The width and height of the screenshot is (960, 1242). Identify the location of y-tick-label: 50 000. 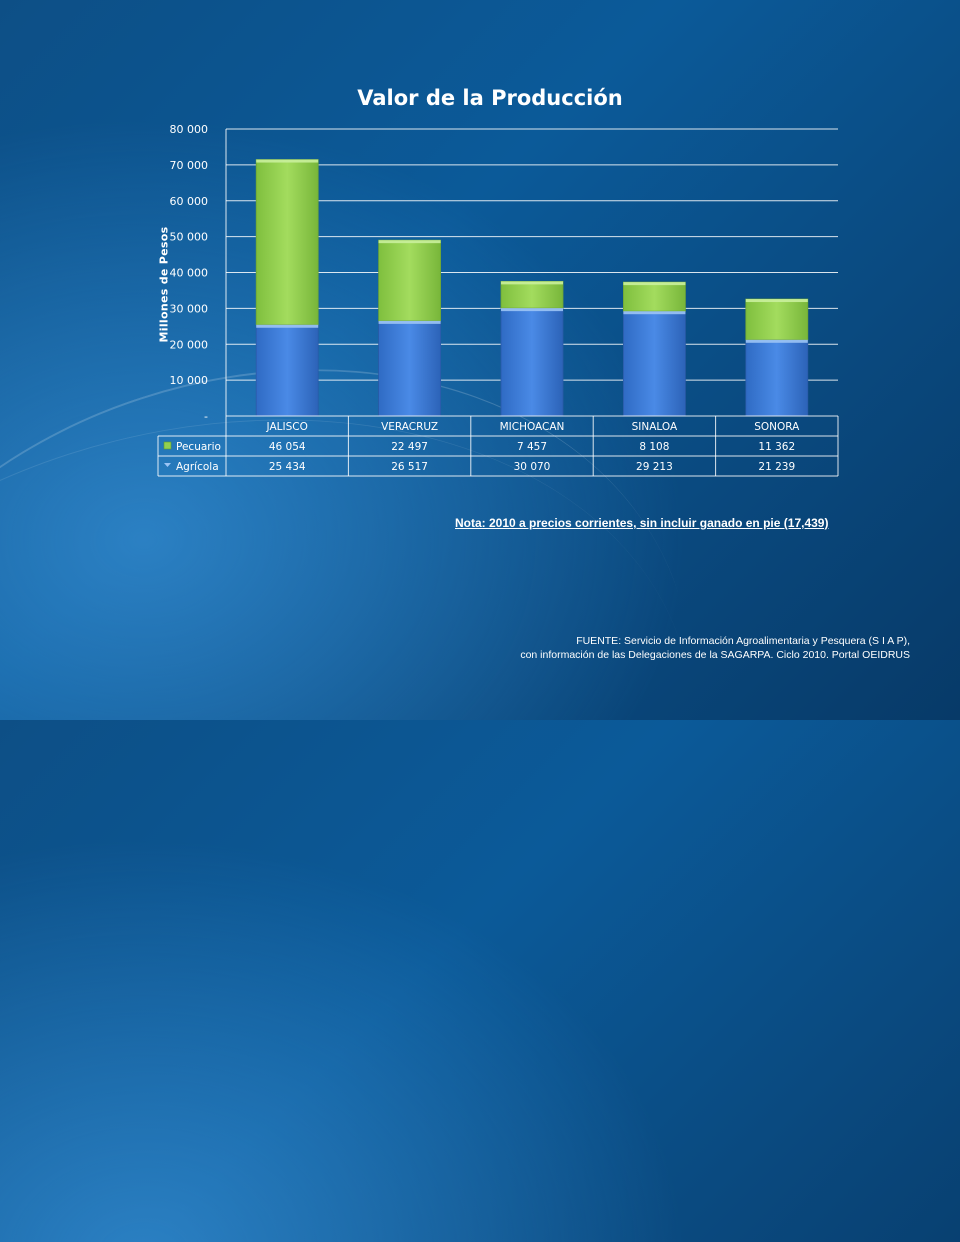
(189, 237).